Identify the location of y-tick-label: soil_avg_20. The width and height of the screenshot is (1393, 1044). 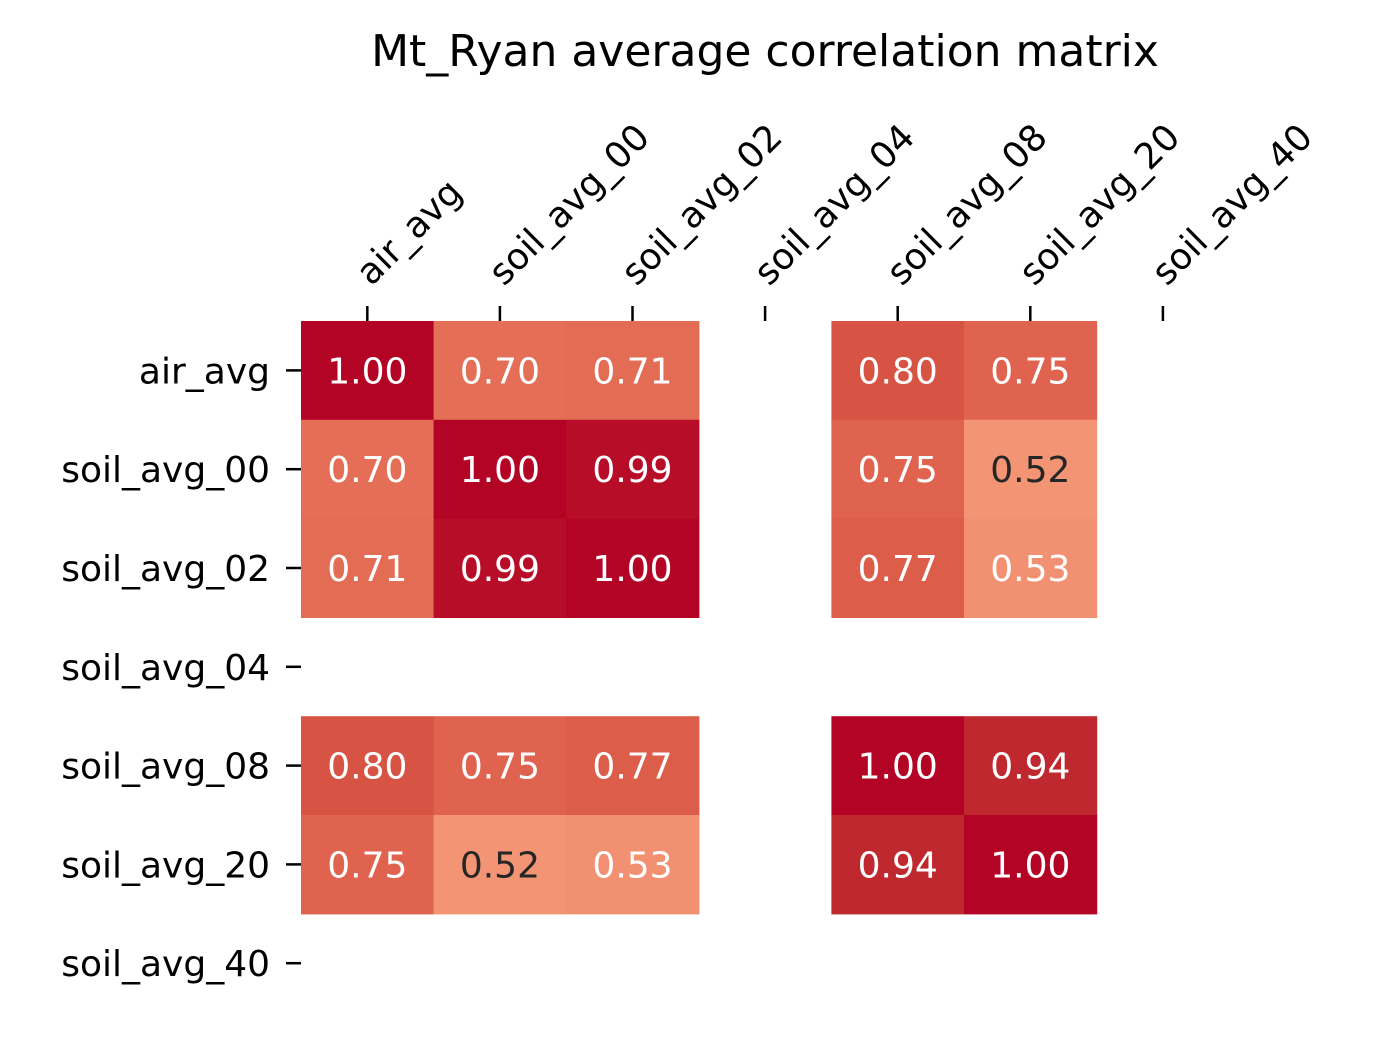
(165, 865).